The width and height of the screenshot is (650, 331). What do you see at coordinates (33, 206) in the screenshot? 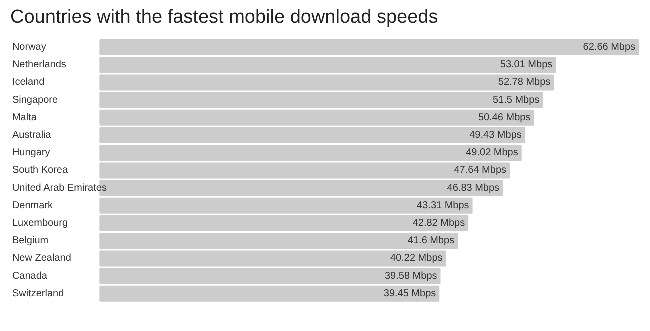
I see `y-tick-label: Denmark` at bounding box center [33, 206].